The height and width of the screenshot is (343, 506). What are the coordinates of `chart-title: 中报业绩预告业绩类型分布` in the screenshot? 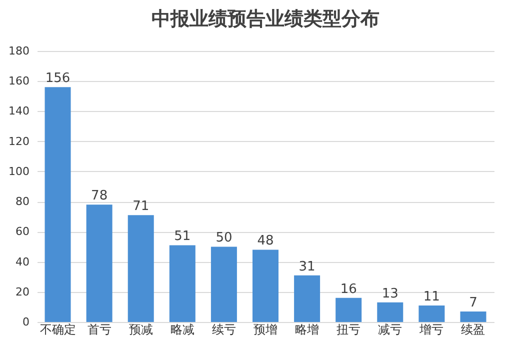 It's located at (266, 19).